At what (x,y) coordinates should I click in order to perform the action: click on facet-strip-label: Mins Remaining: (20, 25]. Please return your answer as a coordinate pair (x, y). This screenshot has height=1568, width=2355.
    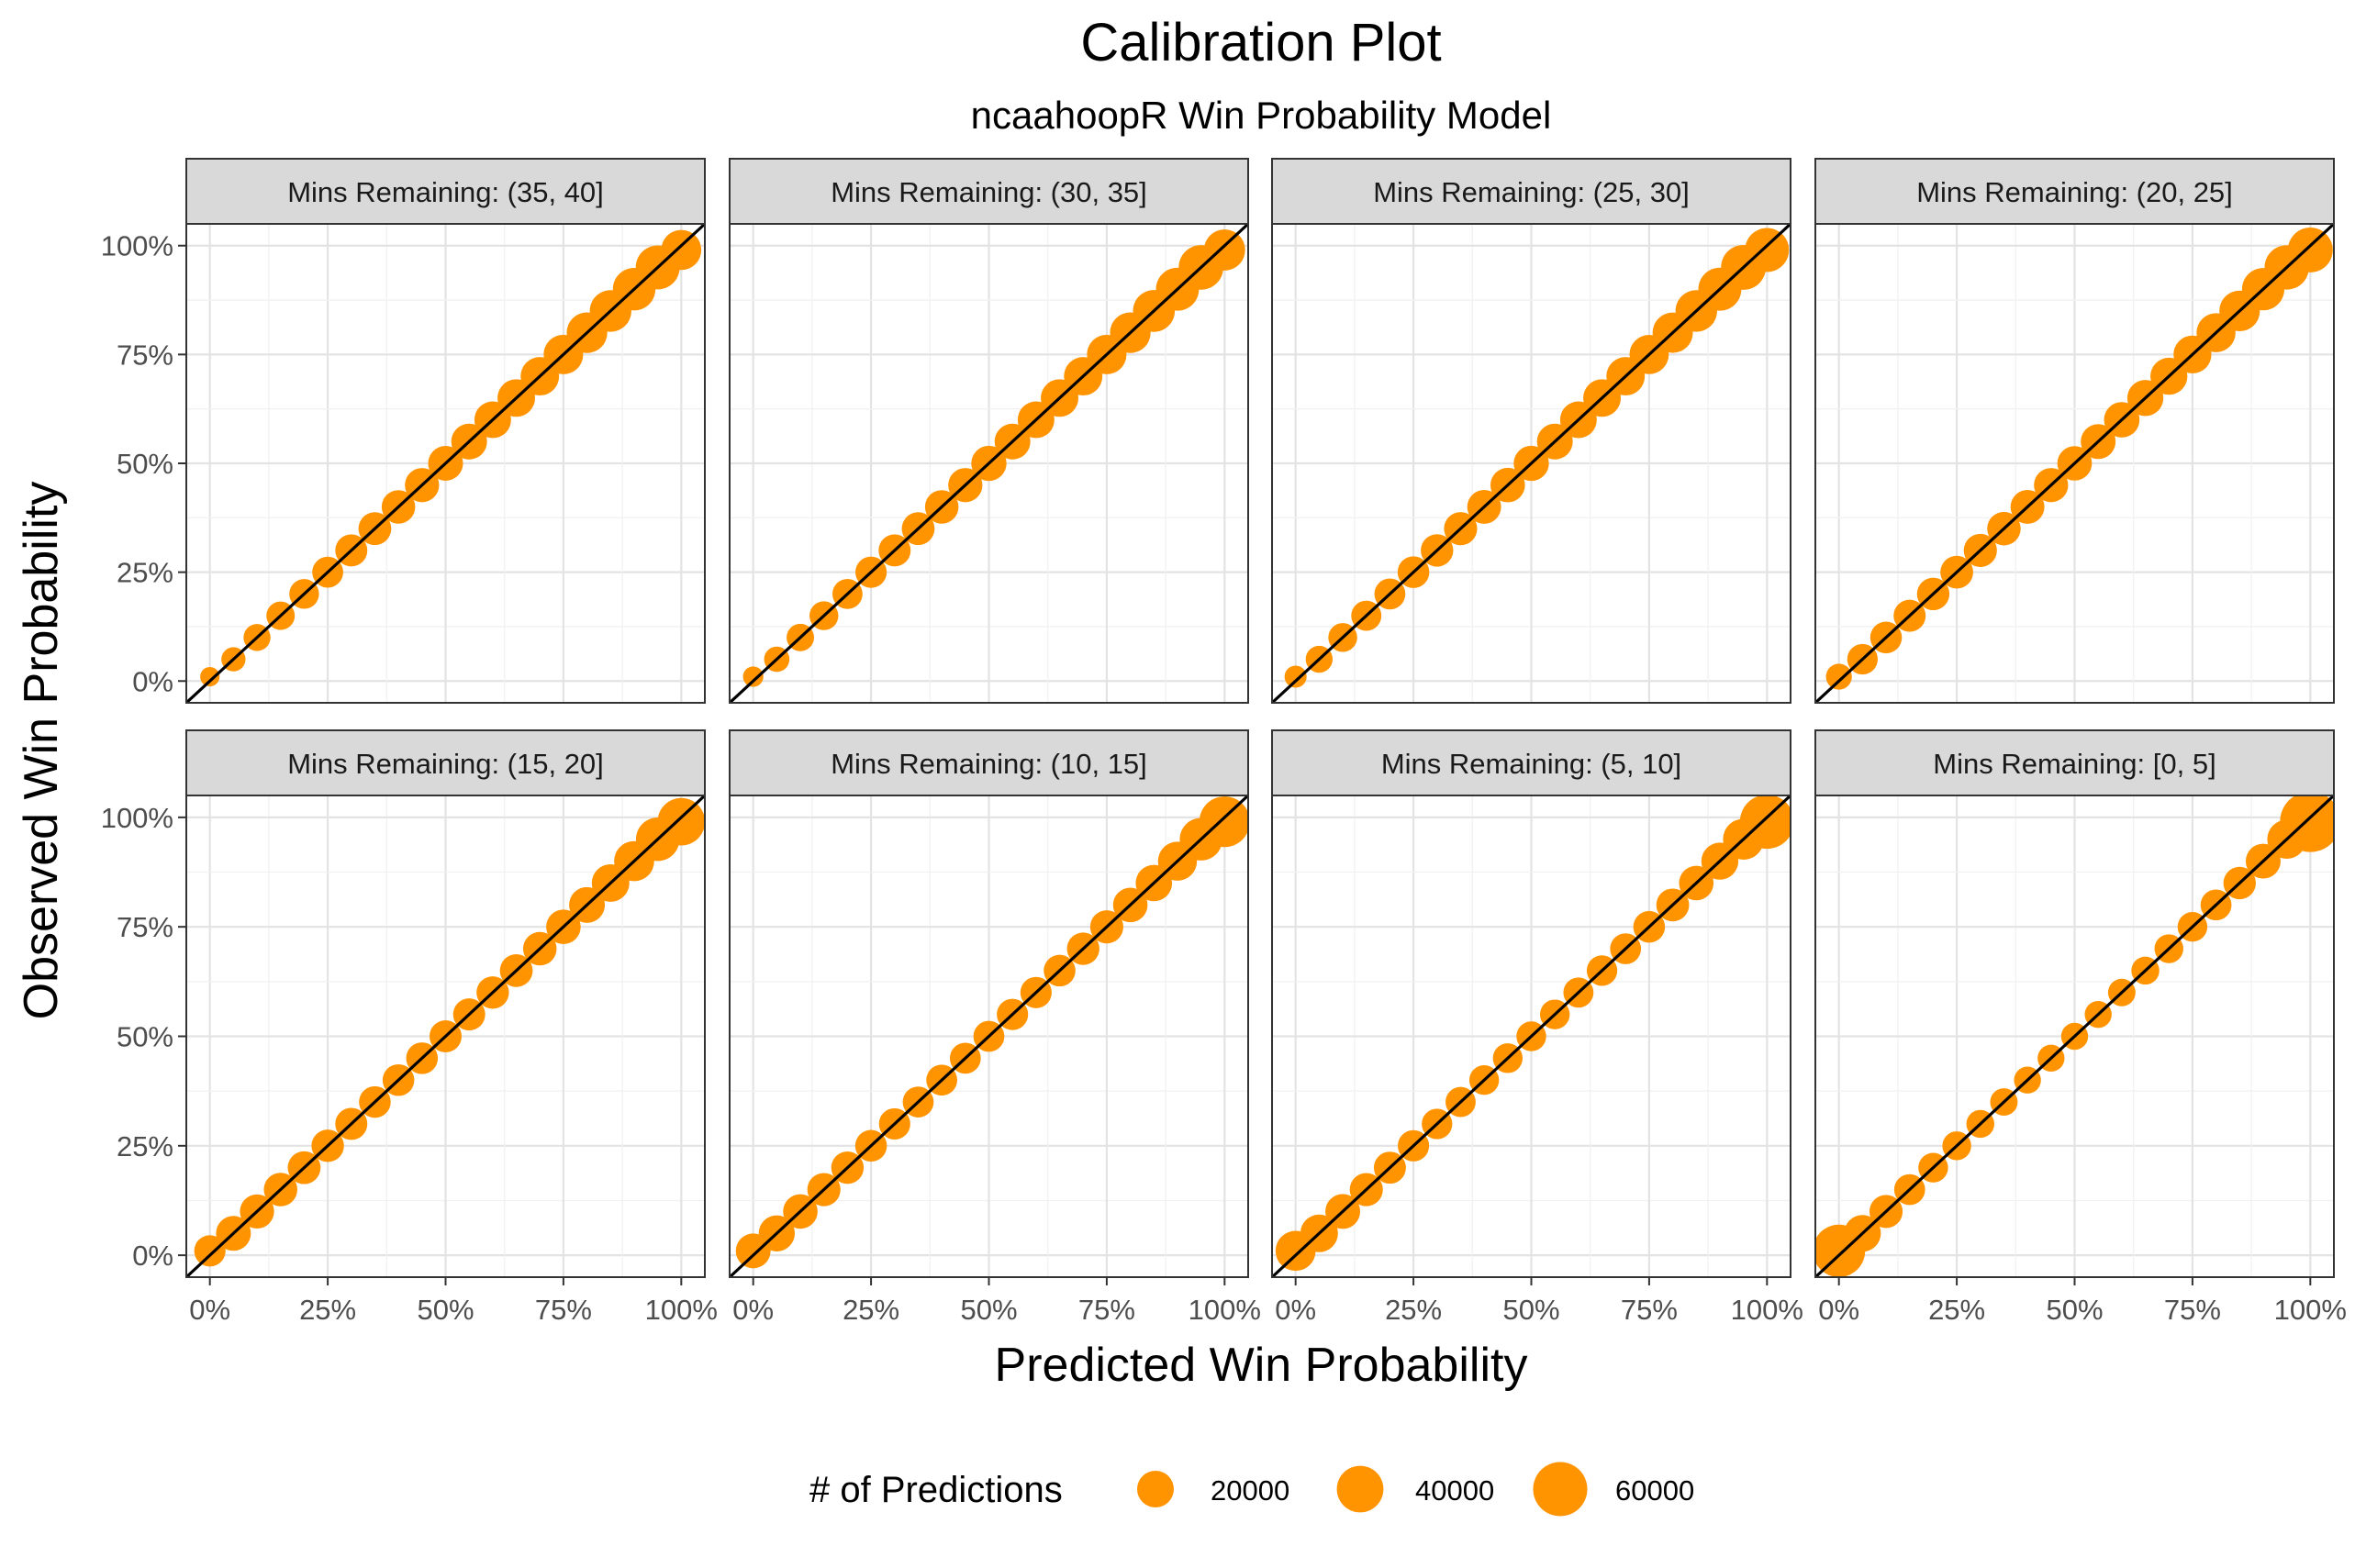
    Looking at the image, I should click on (2074, 192).